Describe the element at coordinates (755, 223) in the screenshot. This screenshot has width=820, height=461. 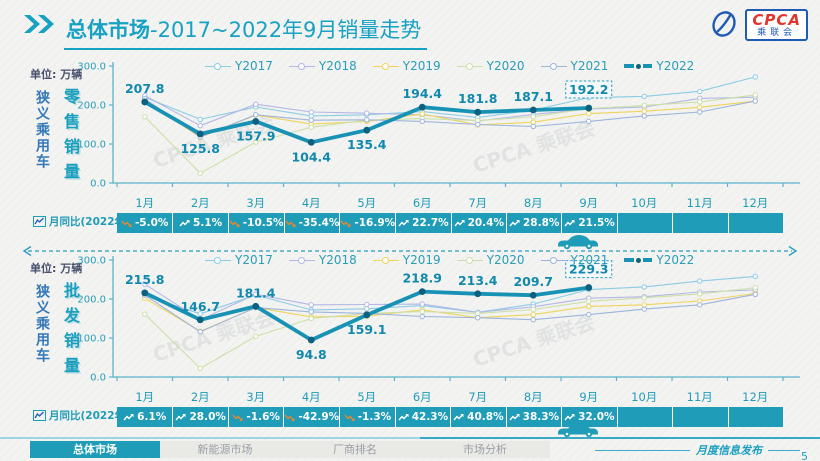
I see `yoy-cell` at that location.